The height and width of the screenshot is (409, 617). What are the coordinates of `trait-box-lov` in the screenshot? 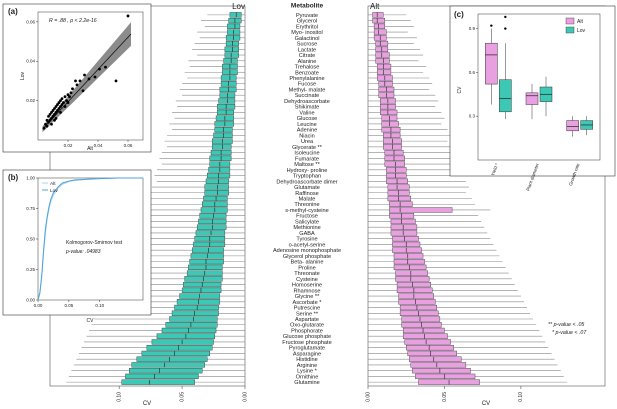 It's located at (505, 96).